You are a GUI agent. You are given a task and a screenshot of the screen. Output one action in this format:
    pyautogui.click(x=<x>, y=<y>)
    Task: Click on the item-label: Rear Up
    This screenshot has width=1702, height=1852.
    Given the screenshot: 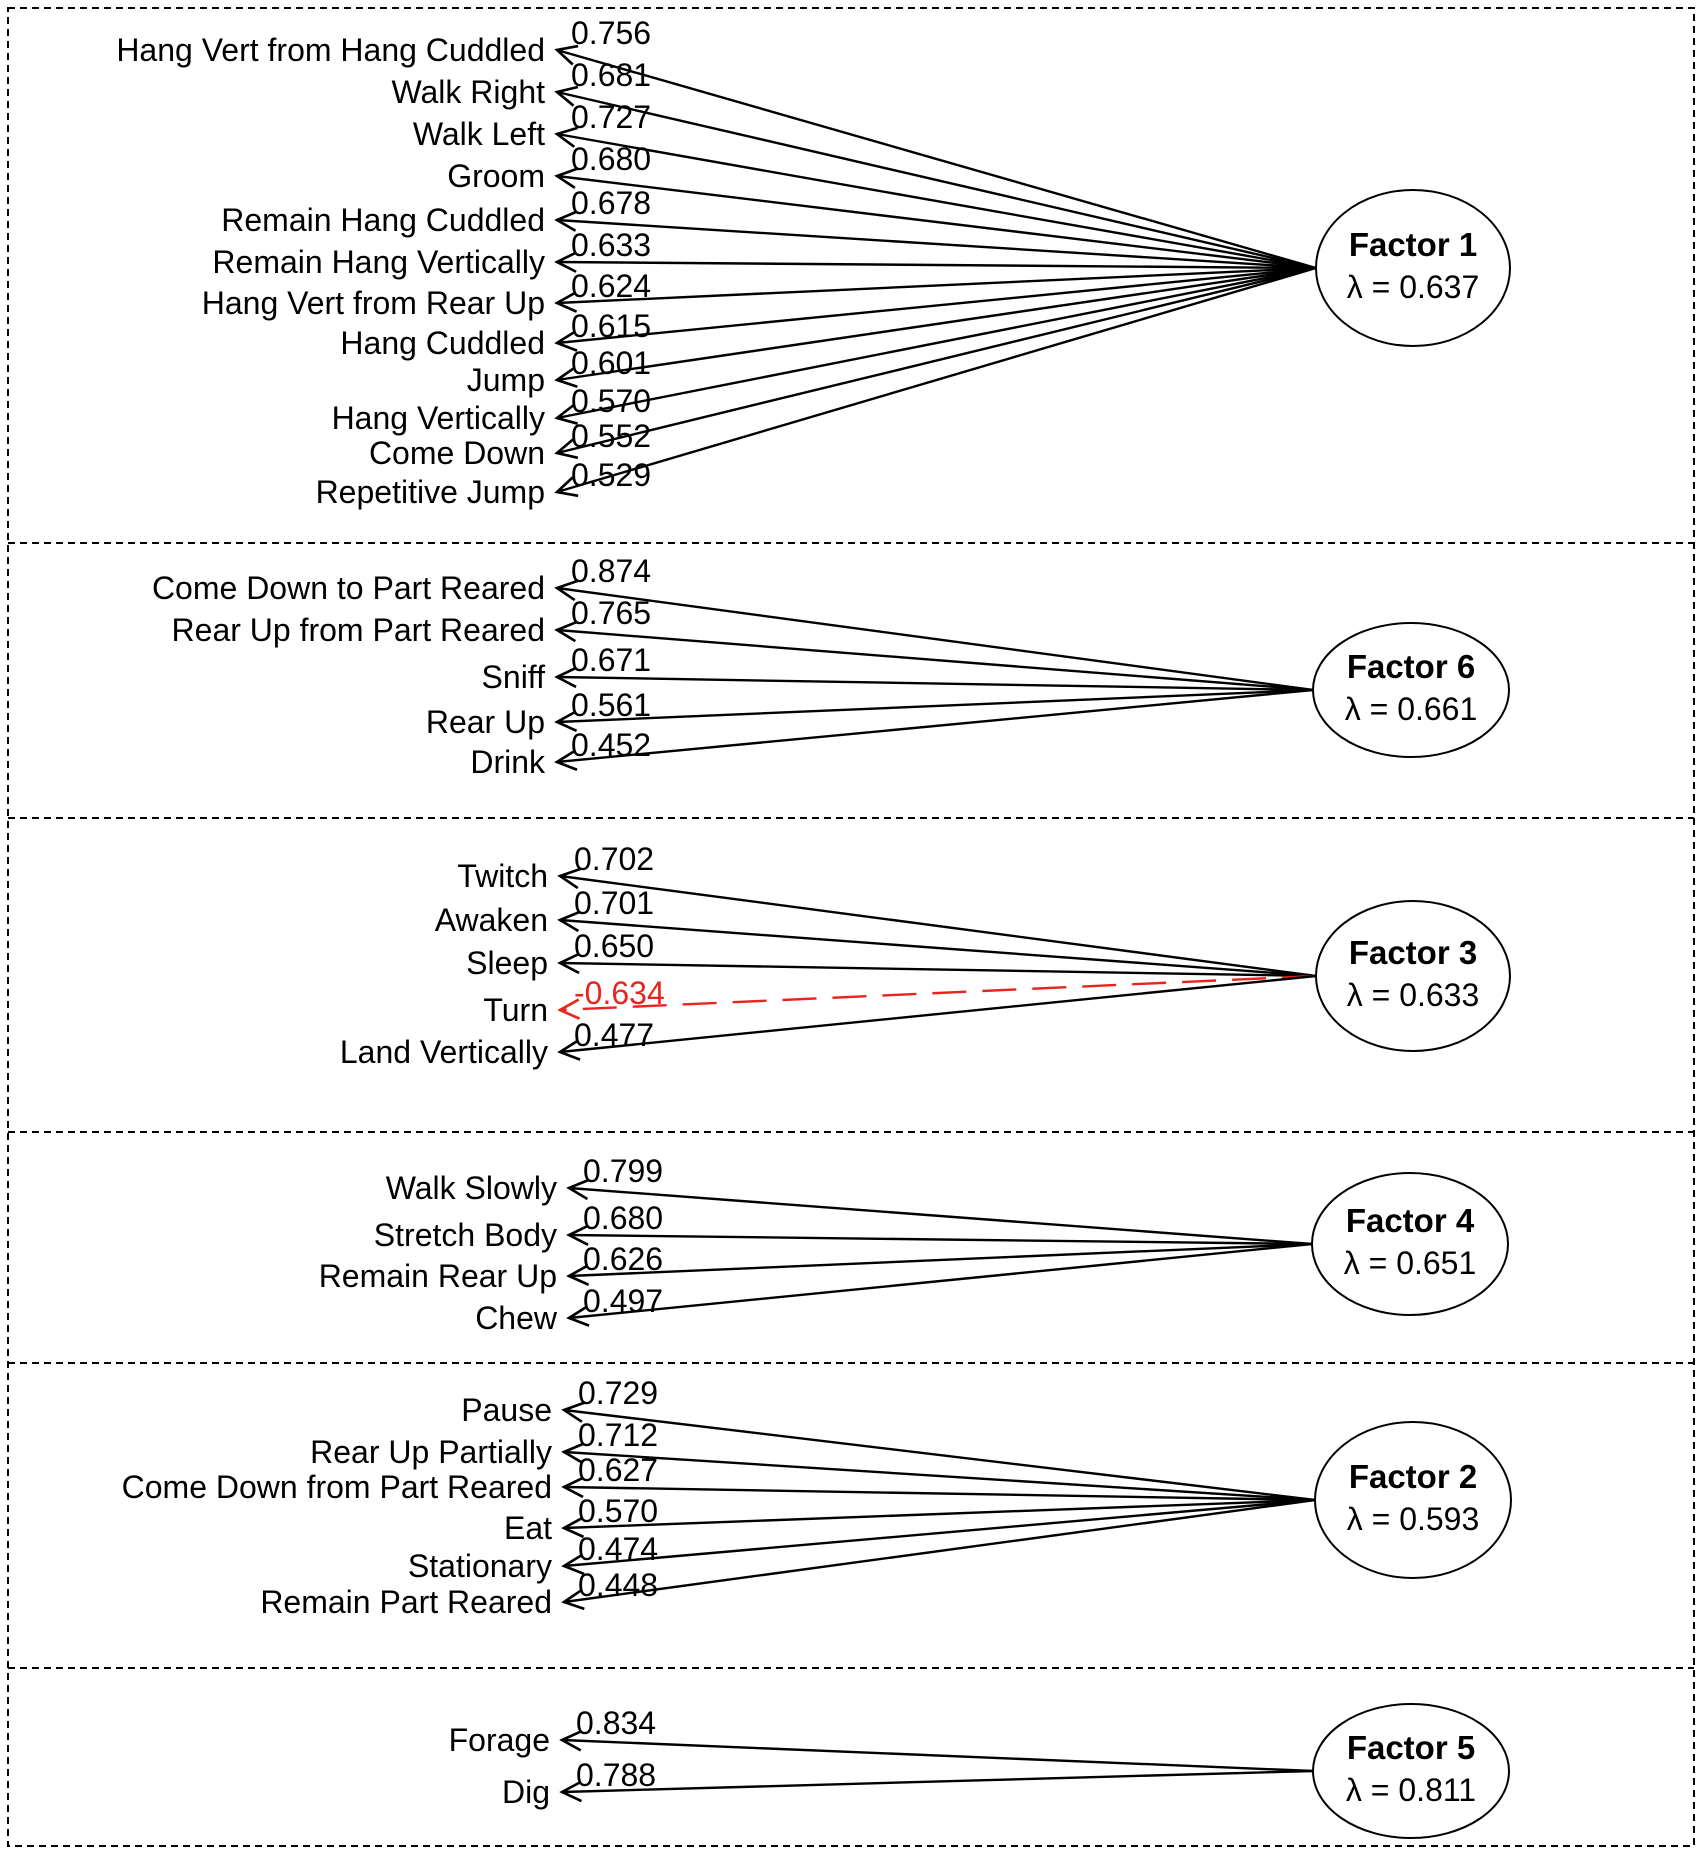 What is the action you would take?
    pyautogui.click(x=485, y=722)
    